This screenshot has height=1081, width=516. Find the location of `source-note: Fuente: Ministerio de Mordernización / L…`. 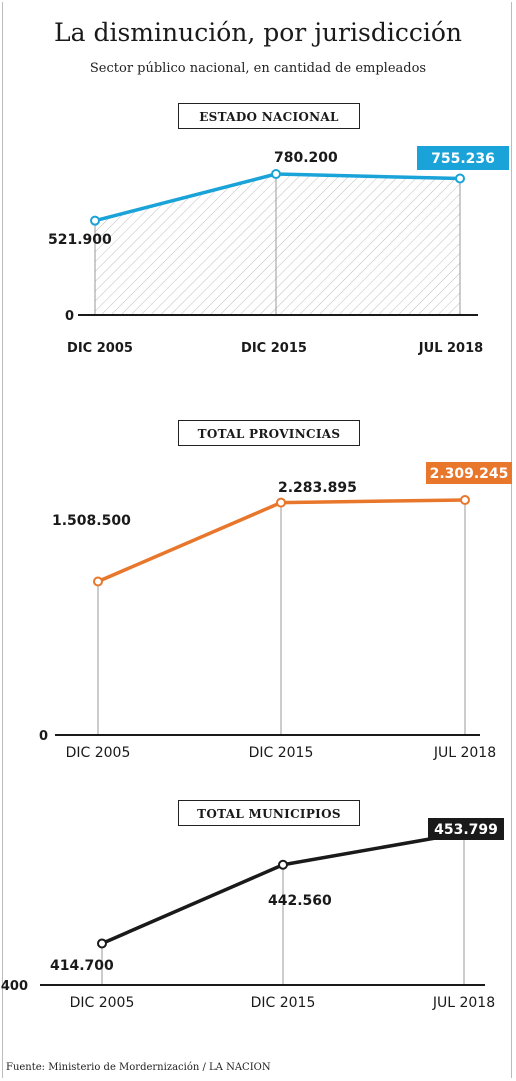

source-note: Fuente: Ministerio de Mordernización / L… is located at coordinates (138, 1067).